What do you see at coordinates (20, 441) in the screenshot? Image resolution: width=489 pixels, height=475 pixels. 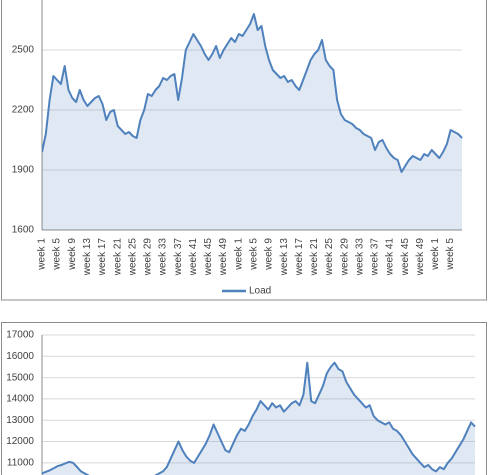 I see `y-tick-label: 12000` at bounding box center [20, 441].